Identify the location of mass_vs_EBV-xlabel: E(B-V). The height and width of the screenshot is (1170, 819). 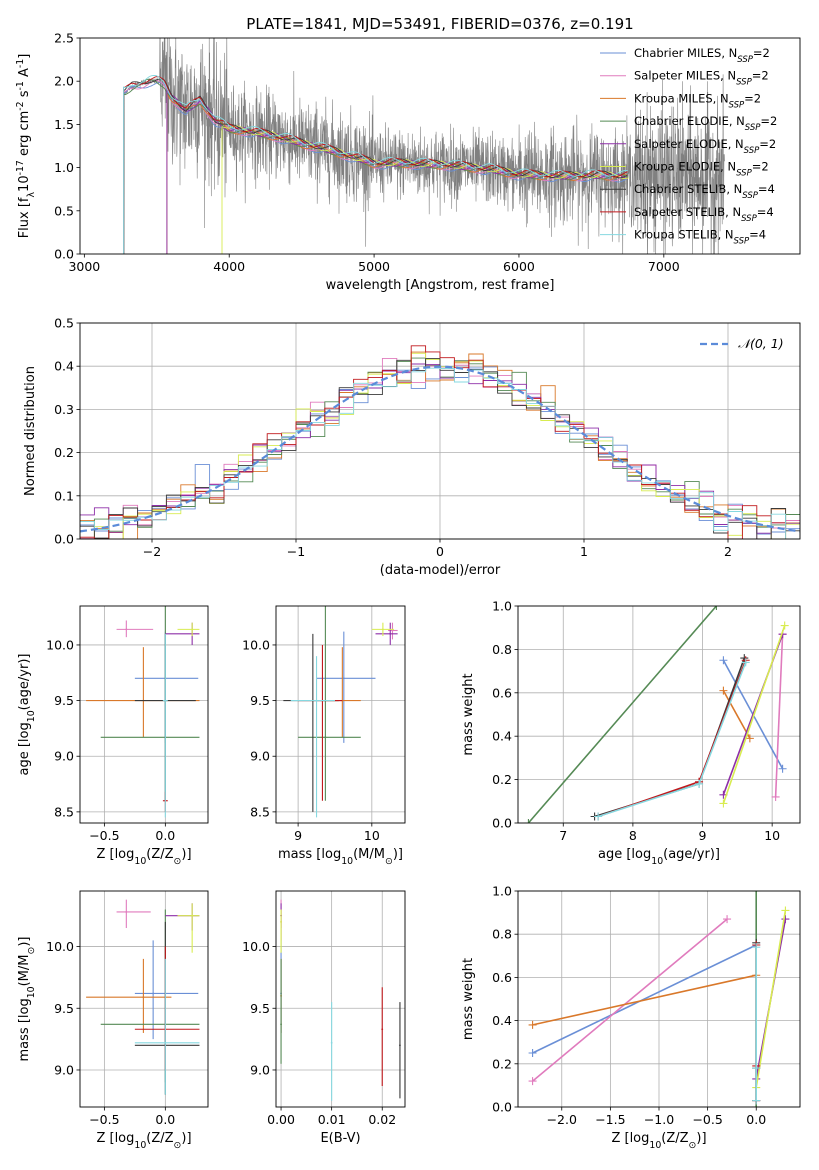
(340, 1138).